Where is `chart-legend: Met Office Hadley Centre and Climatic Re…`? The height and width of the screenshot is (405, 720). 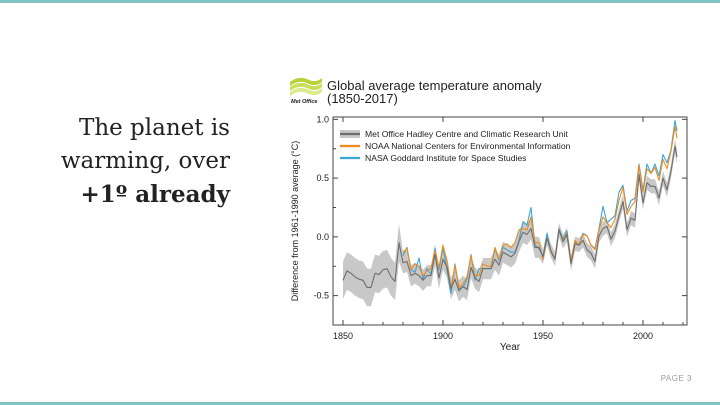 chart-legend: Met Office Hadley Centre and Climatic Re… is located at coordinates (455, 146).